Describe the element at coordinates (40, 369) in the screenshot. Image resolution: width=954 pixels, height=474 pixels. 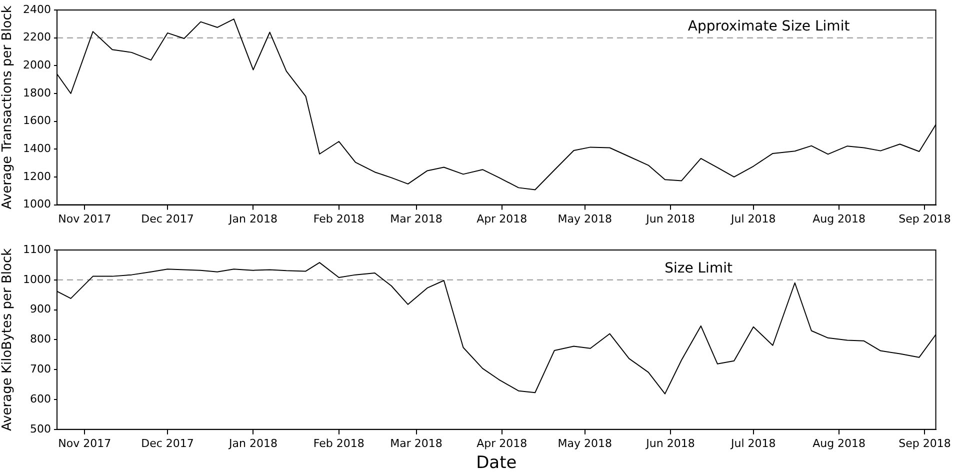
I see `y-tick-label: 700` at that location.